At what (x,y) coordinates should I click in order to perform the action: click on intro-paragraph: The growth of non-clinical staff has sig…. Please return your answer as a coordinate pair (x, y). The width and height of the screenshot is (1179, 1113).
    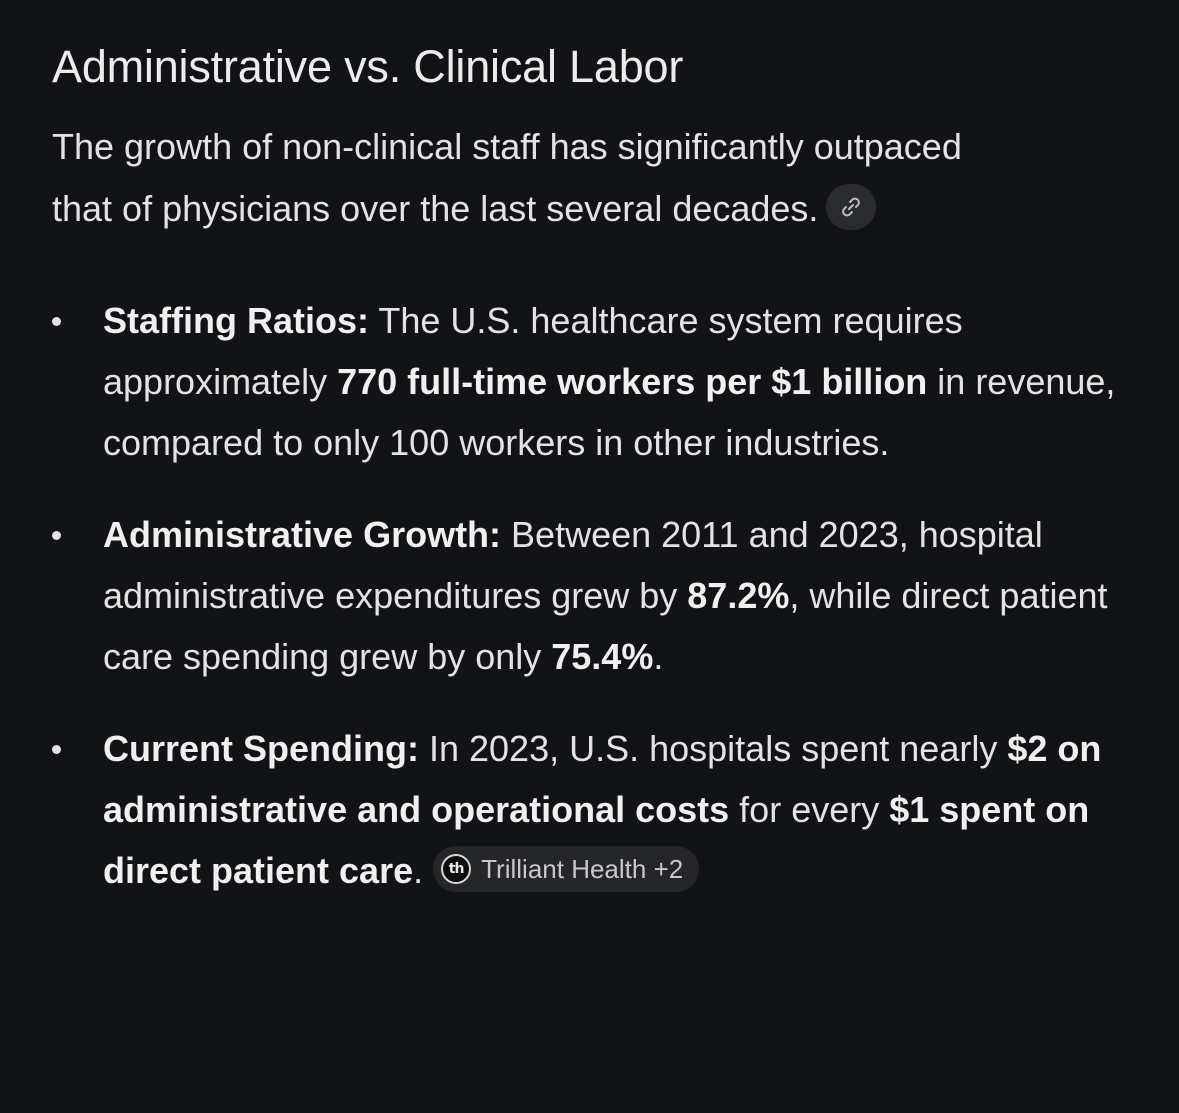
    Looking at the image, I should click on (532, 178).